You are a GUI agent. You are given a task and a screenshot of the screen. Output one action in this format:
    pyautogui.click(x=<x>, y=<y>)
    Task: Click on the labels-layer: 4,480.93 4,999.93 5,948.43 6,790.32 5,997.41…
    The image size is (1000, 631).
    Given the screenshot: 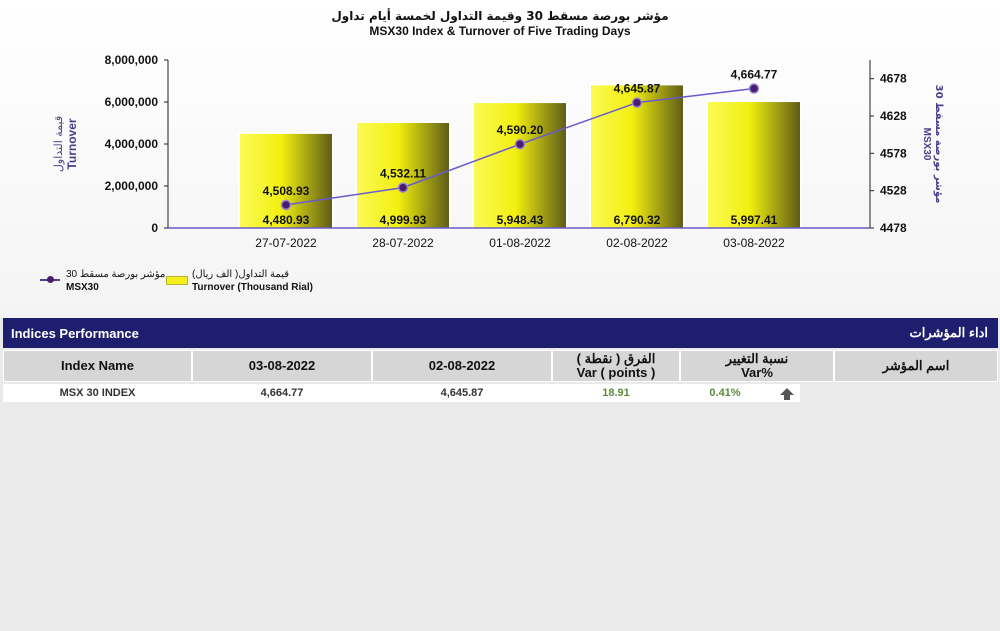 What is the action you would take?
    pyautogui.click(x=520, y=147)
    